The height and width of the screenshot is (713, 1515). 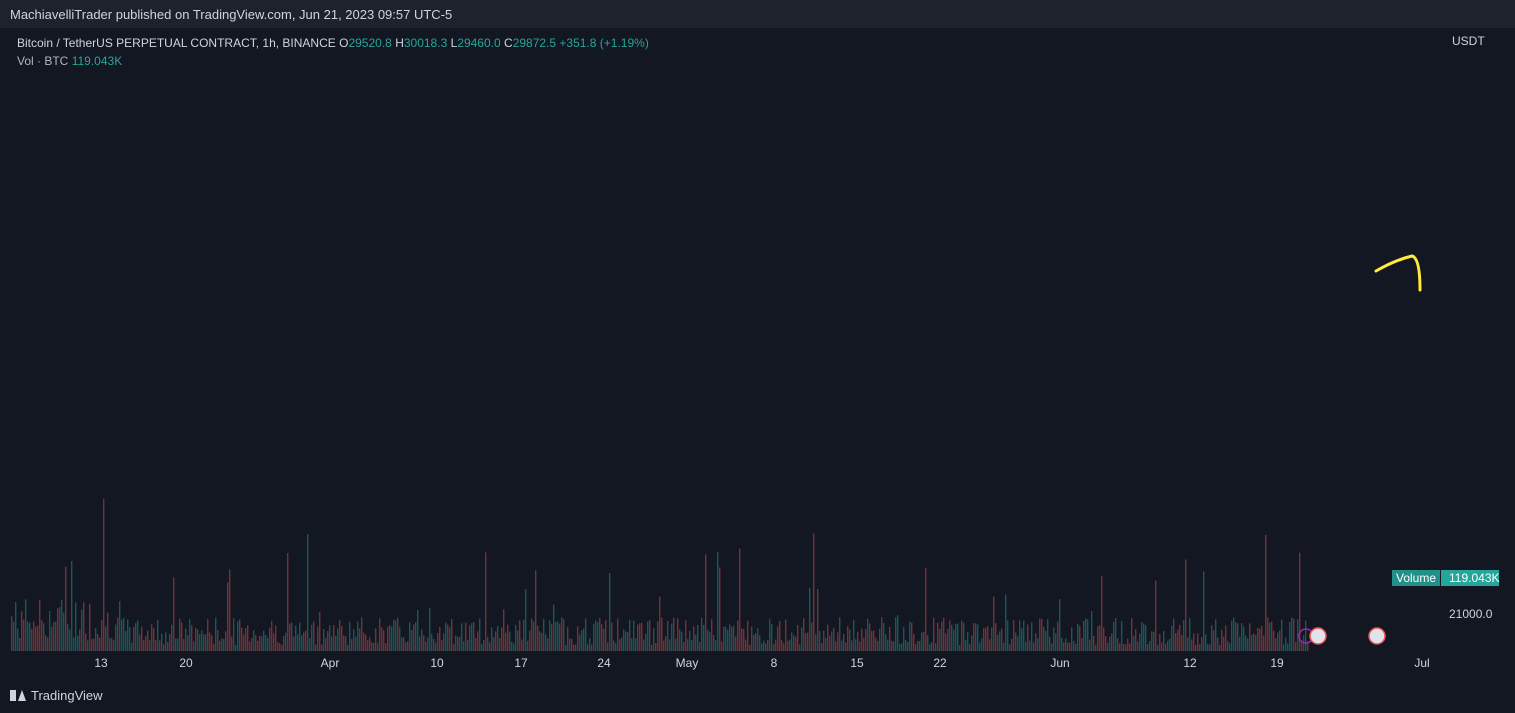 I want to click on x-tick-label: 8, so click(x=774, y=663).